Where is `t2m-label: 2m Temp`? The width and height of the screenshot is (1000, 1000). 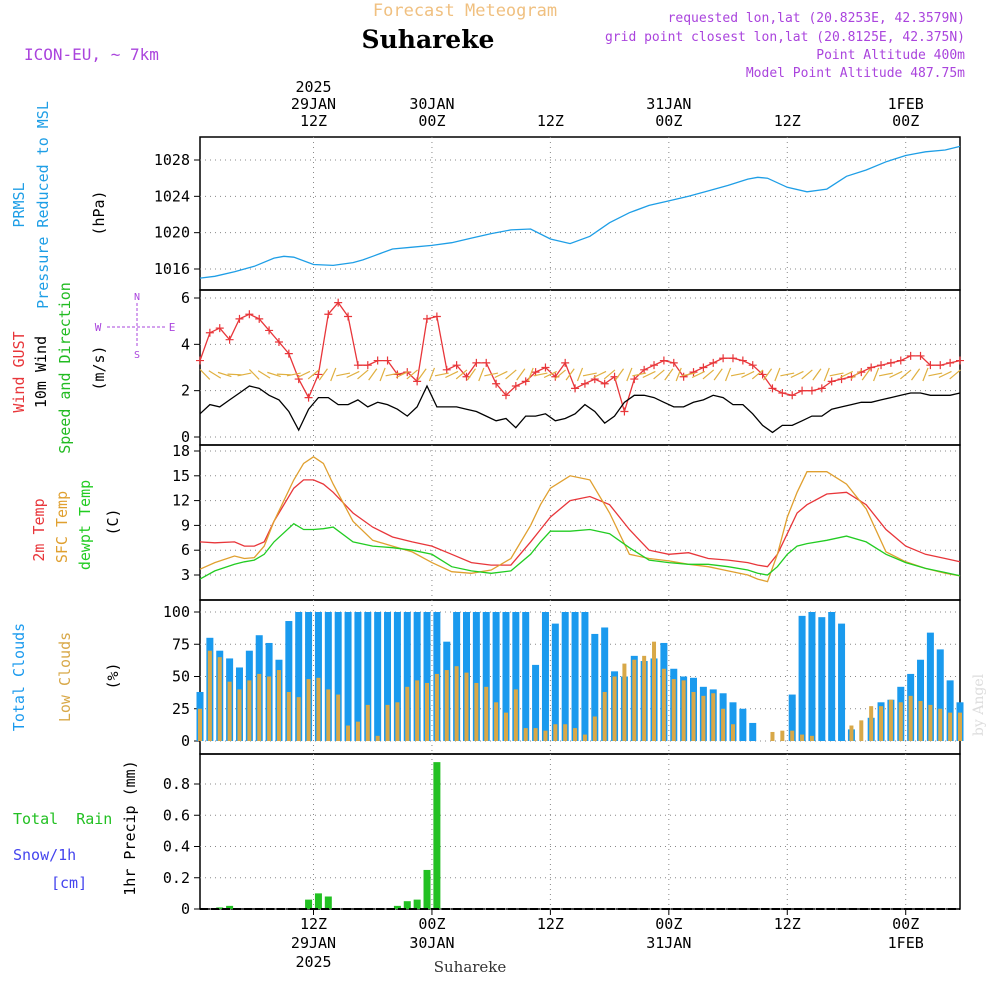
t2m-label: 2m Temp is located at coordinates (39, 529).